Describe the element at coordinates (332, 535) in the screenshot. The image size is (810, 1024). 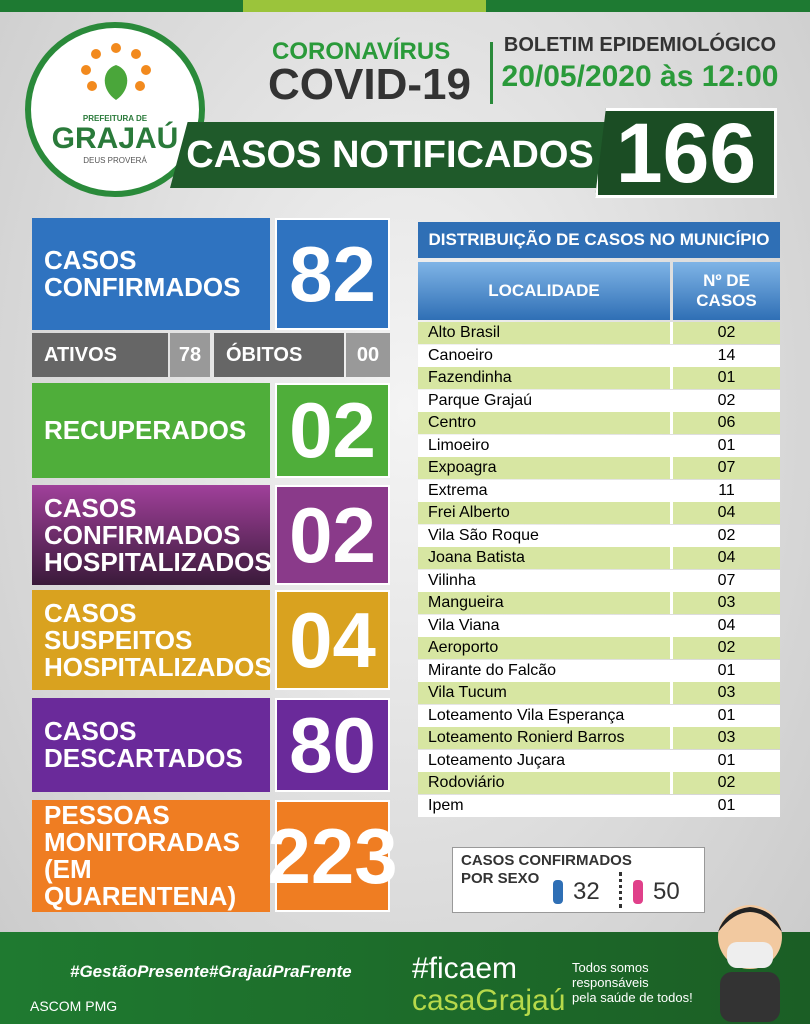
I see `card-value: 02` at that location.